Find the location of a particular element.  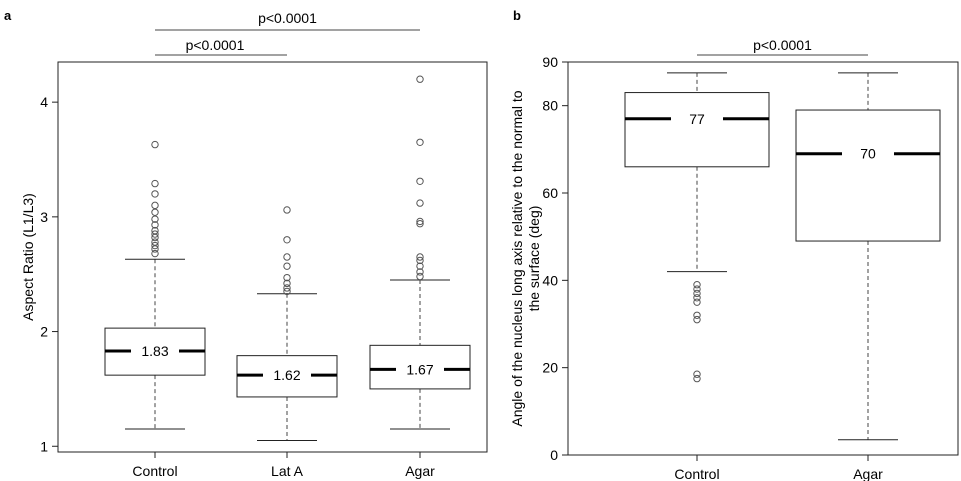

y-tick-label: 20 is located at coordinates (550, 368).